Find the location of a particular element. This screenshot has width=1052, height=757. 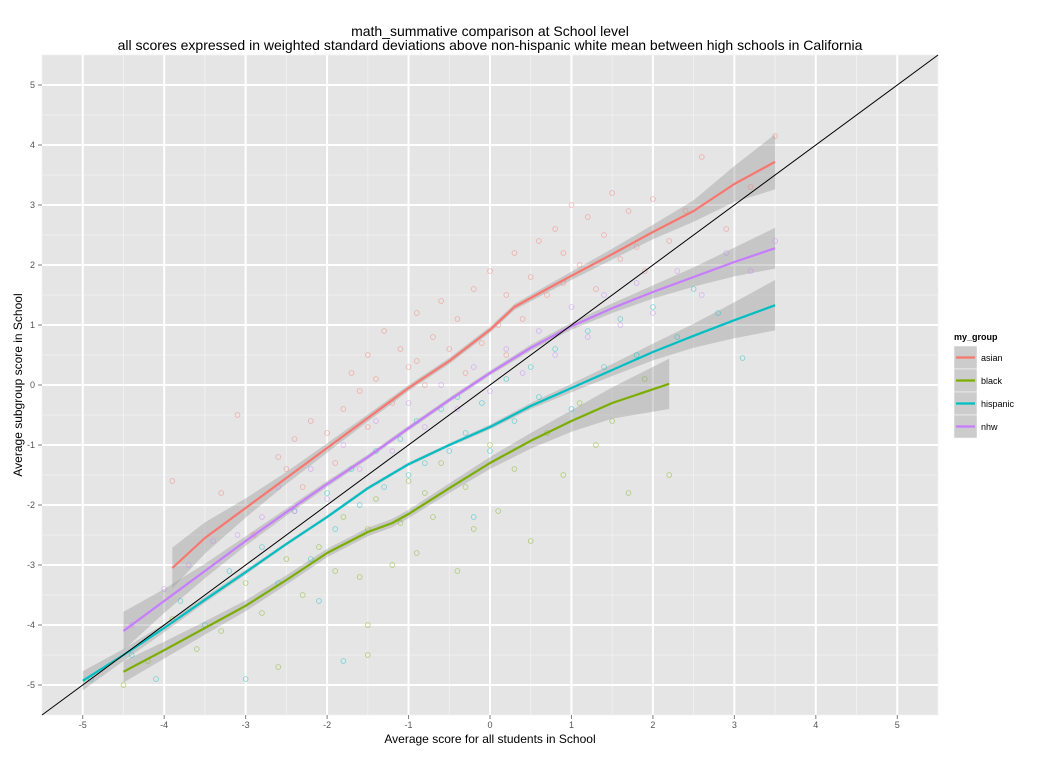

x-tick-label: 5 is located at coordinates (897, 725).